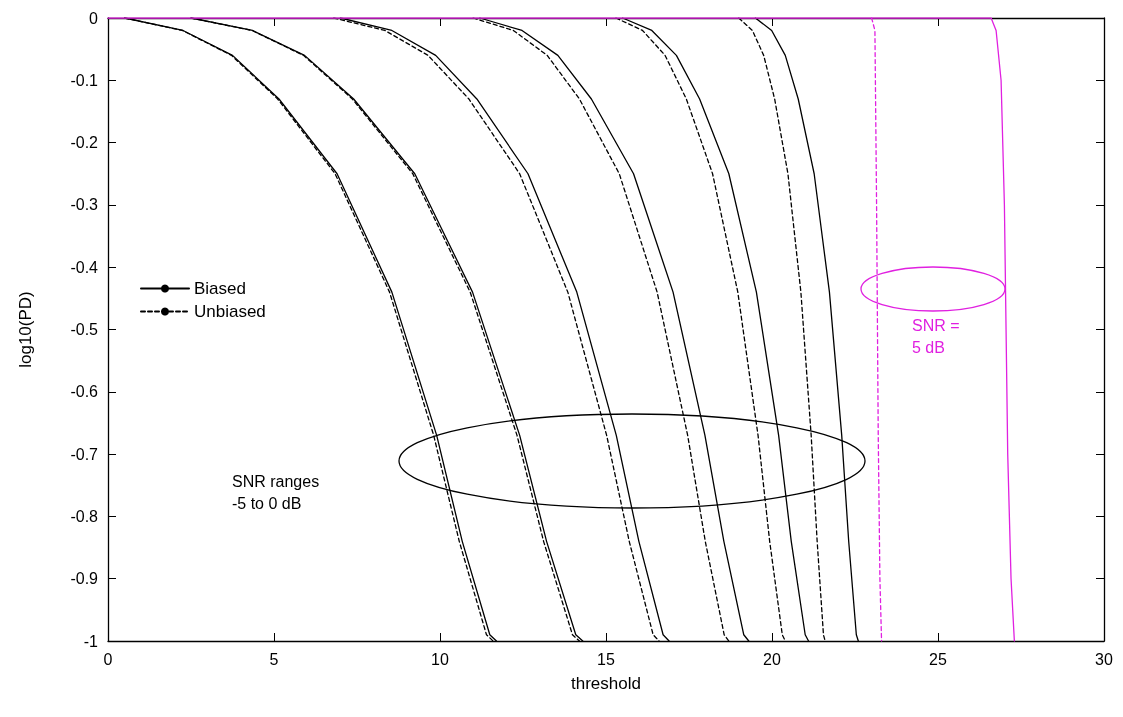  Describe the element at coordinates (84, 392) in the screenshot. I see `y-tick-label: -0.6` at that location.